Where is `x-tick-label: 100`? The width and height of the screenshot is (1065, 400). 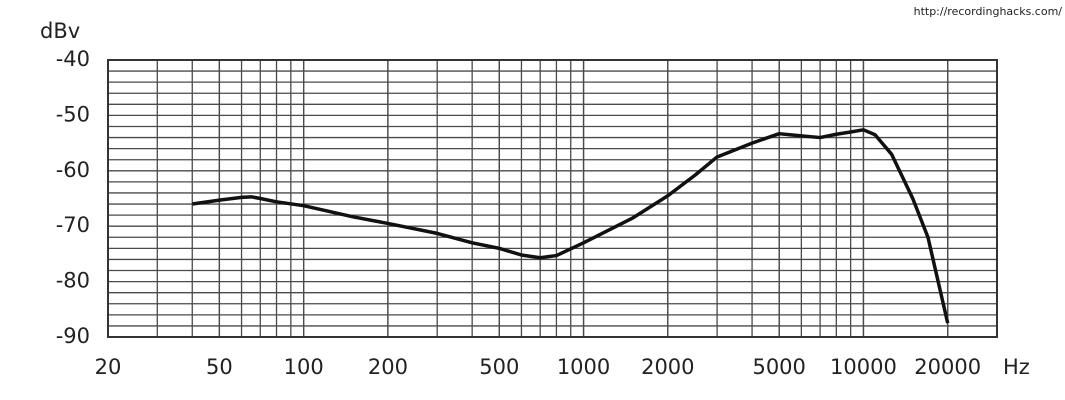 x-tick-label: 100 is located at coordinates (304, 367).